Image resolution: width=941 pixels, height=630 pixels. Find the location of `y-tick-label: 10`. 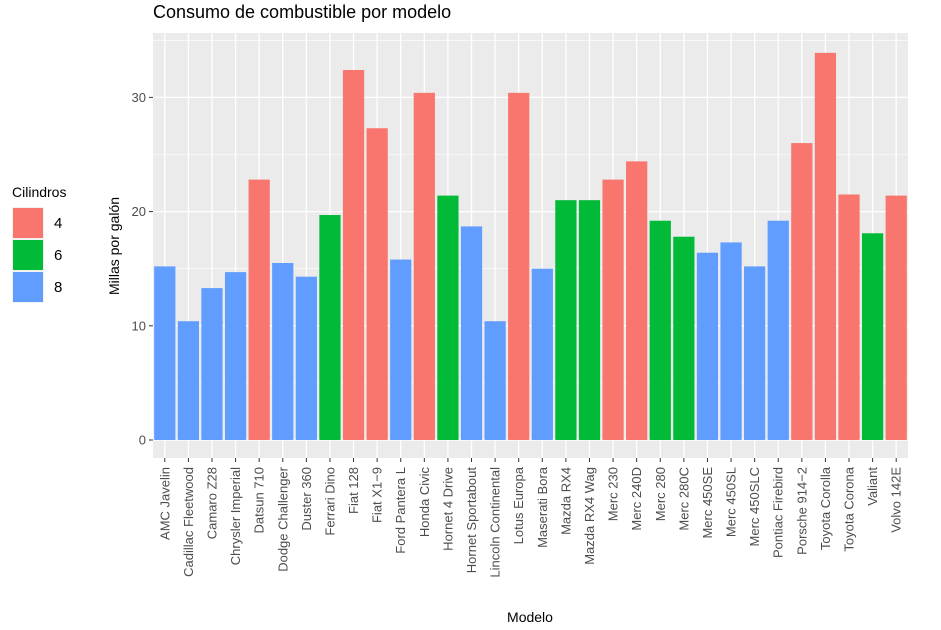

y-tick-label: 10 is located at coordinates (139, 325).